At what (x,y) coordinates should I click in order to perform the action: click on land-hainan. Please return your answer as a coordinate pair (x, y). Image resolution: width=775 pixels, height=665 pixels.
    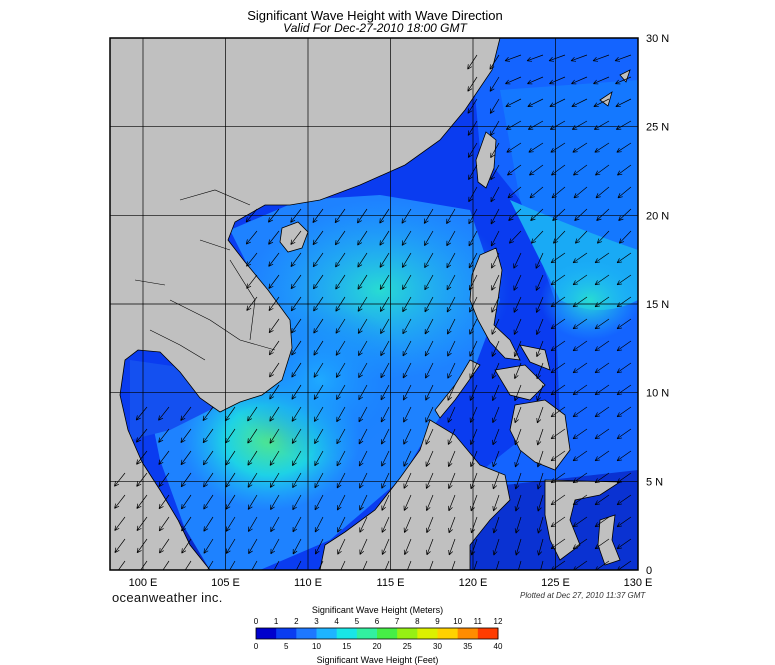
    Looking at the image, I should click on (294, 237).